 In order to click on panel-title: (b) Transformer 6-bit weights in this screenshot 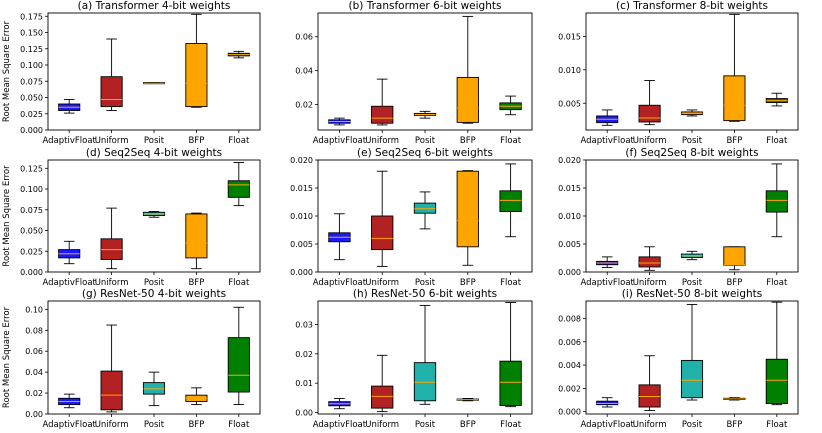, I will do `click(425, 6)`.